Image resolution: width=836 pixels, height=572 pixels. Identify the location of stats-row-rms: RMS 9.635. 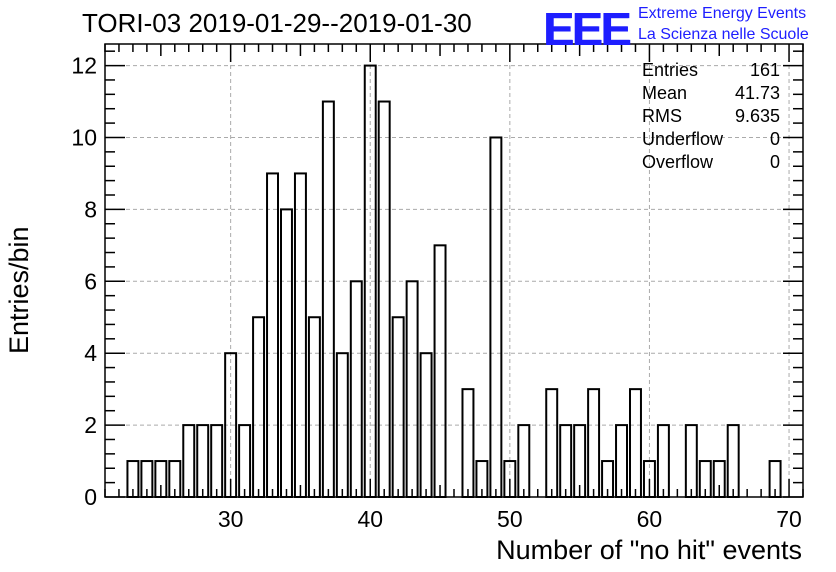
(711, 116).